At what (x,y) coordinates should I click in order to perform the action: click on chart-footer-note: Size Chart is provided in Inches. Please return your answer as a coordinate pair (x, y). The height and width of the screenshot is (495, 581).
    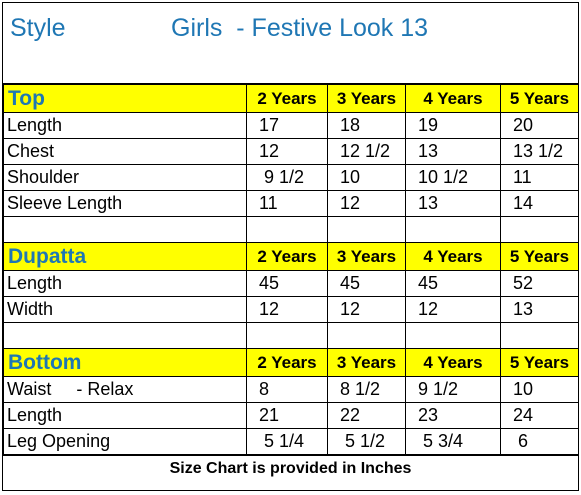
    Looking at the image, I should click on (290, 468).